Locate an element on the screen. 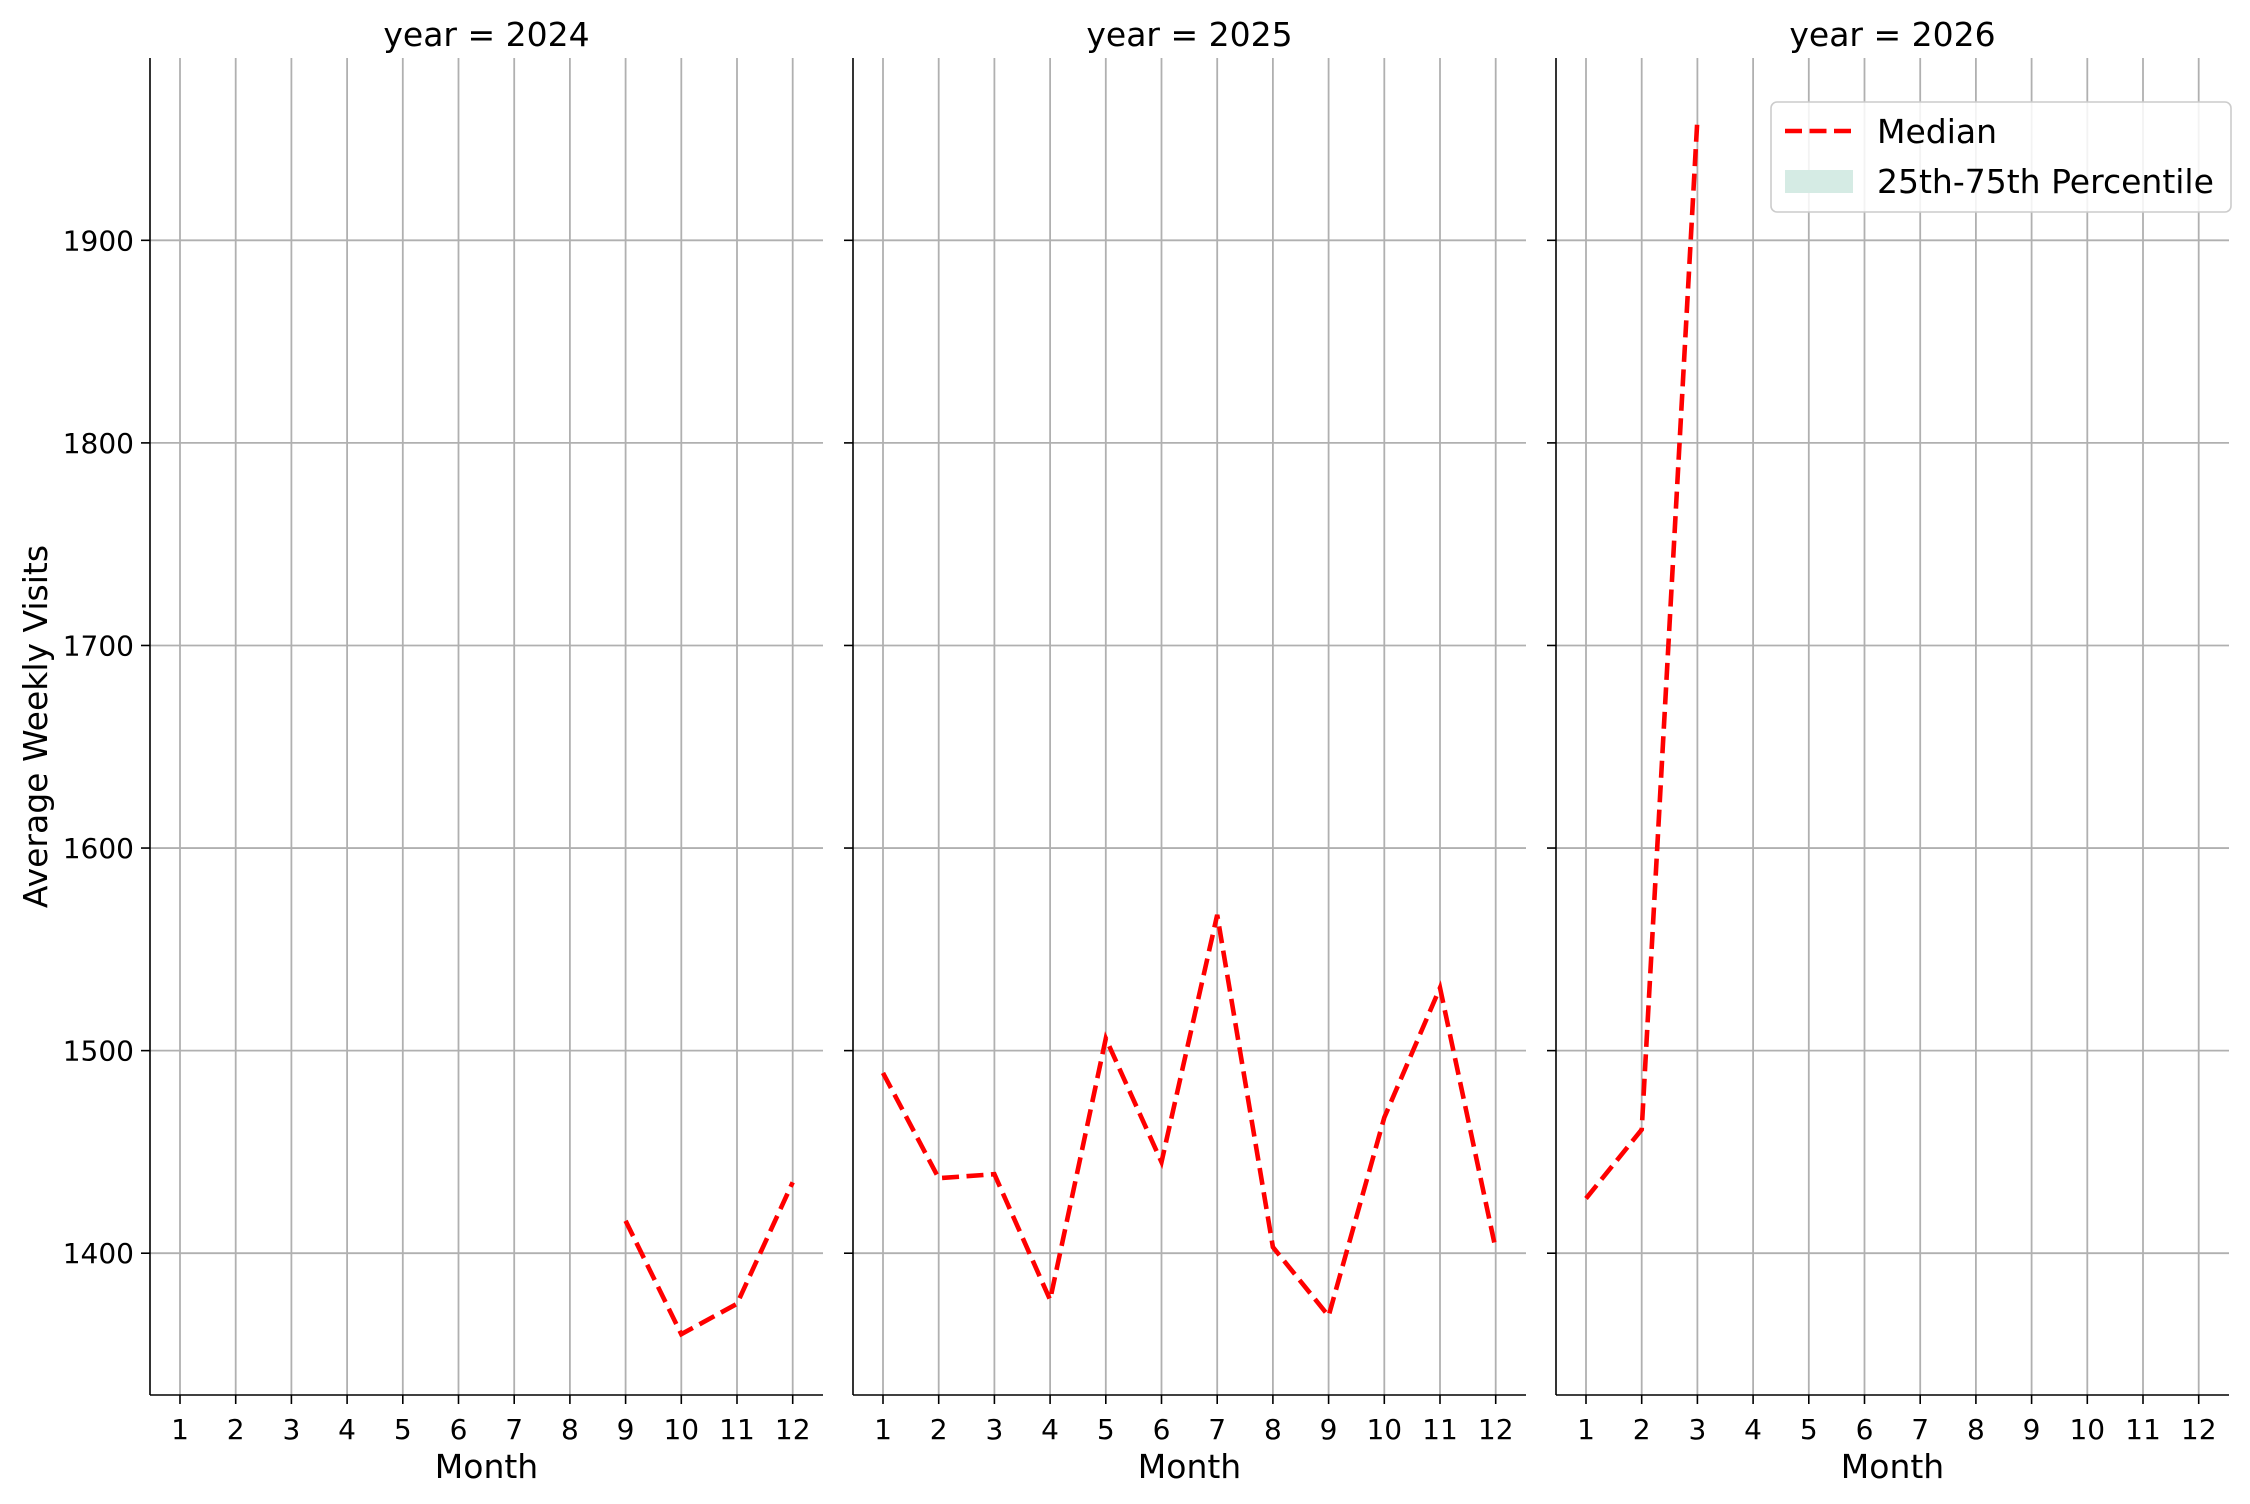  y-tick-label: 1500 is located at coordinates (98, 1051).